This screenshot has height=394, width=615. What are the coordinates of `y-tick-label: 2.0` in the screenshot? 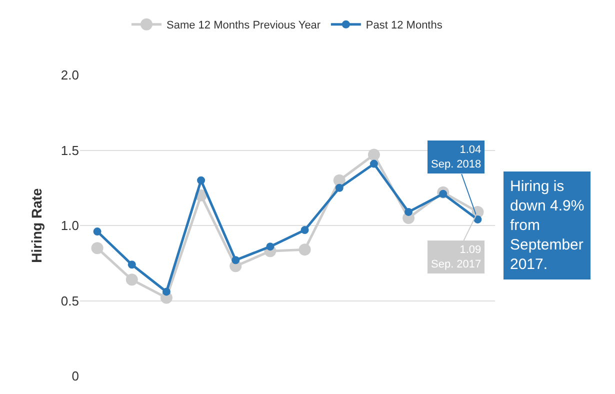 It's located at (69, 75).